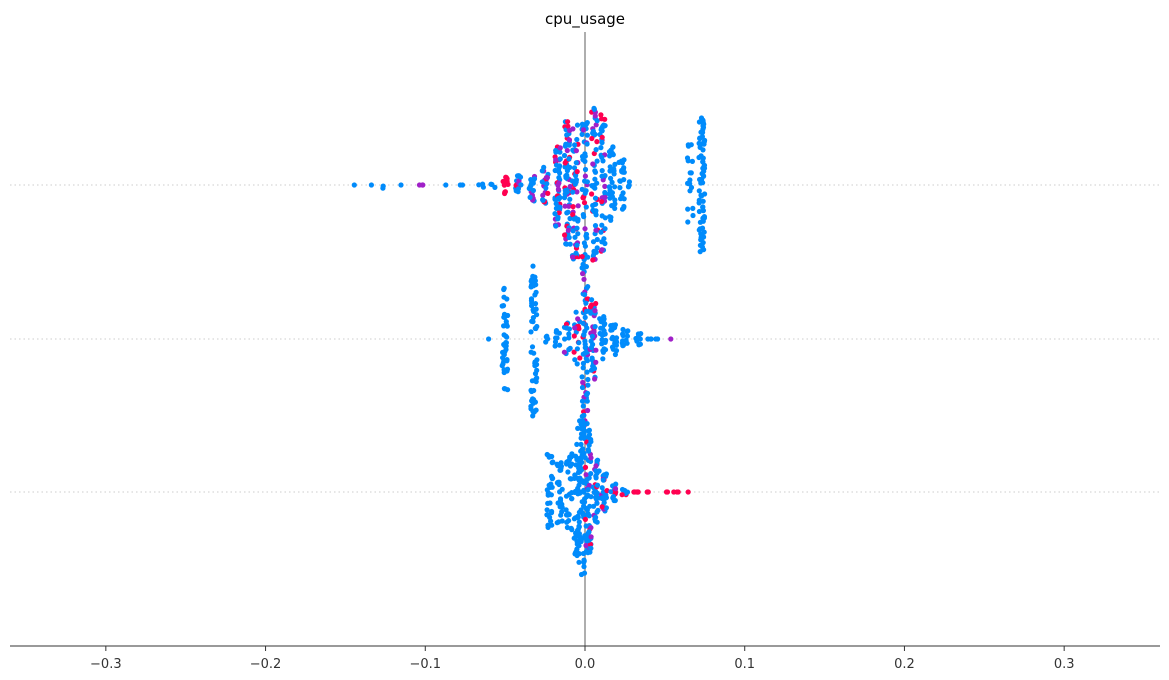  I want to click on x-tick-label: 0.1, so click(744, 664).